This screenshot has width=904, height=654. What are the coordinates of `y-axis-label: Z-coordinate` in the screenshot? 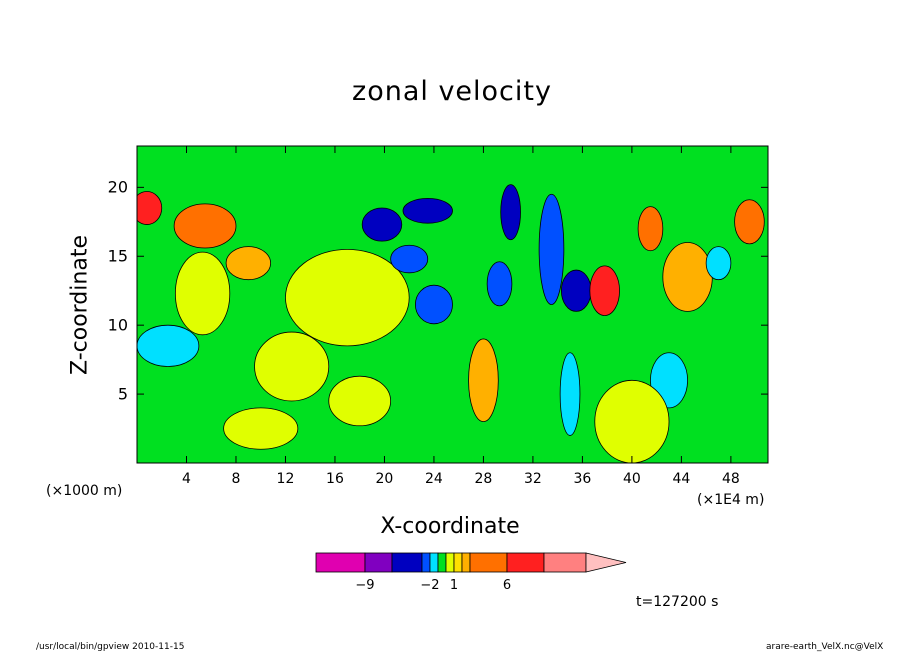 It's located at (80, 305).